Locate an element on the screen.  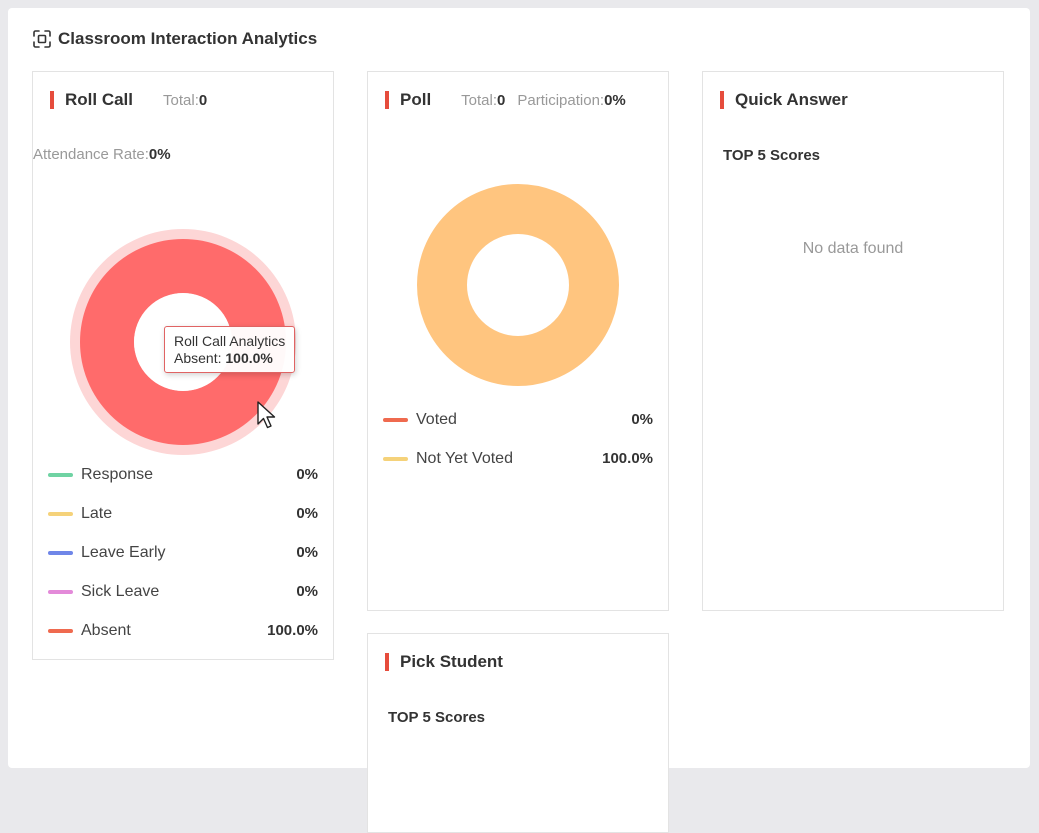
roll-call-title: Roll Call is located at coordinates (99, 99).